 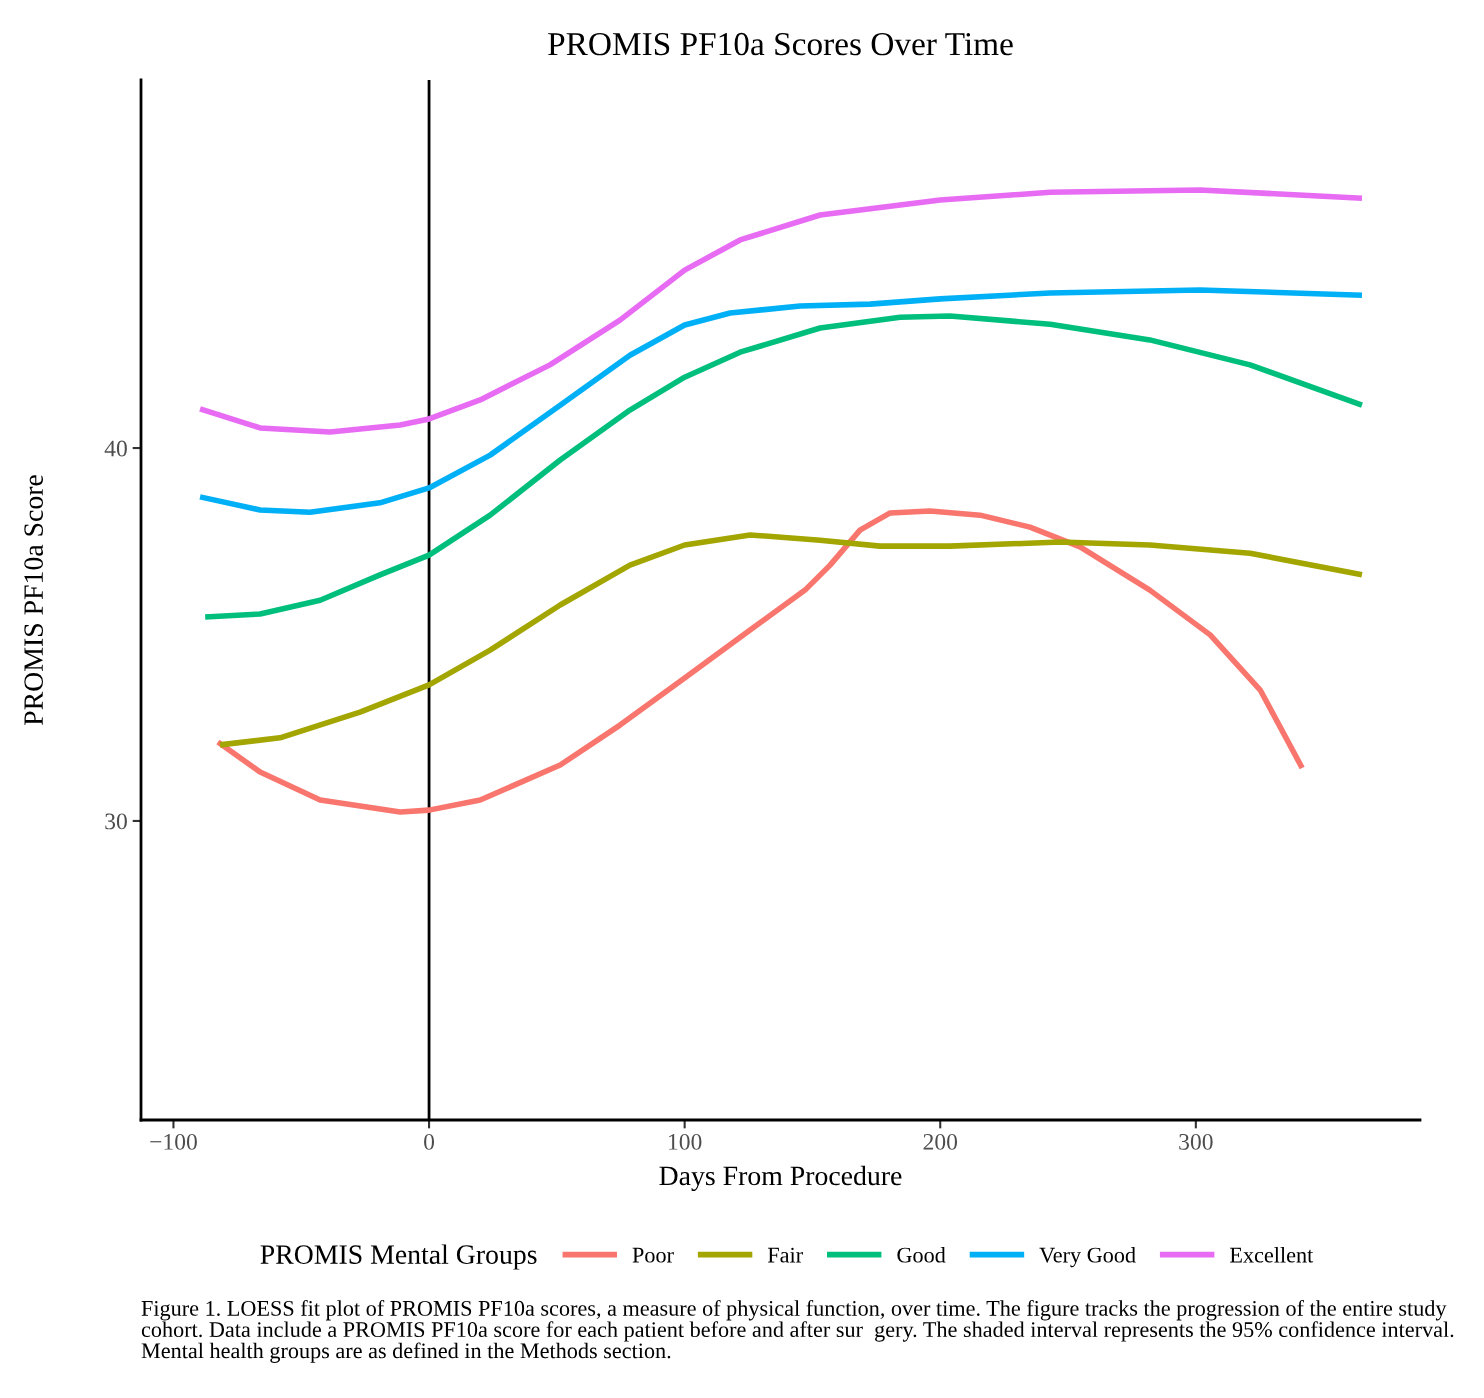 I want to click on x-tick-label: 100, so click(x=685, y=1141).